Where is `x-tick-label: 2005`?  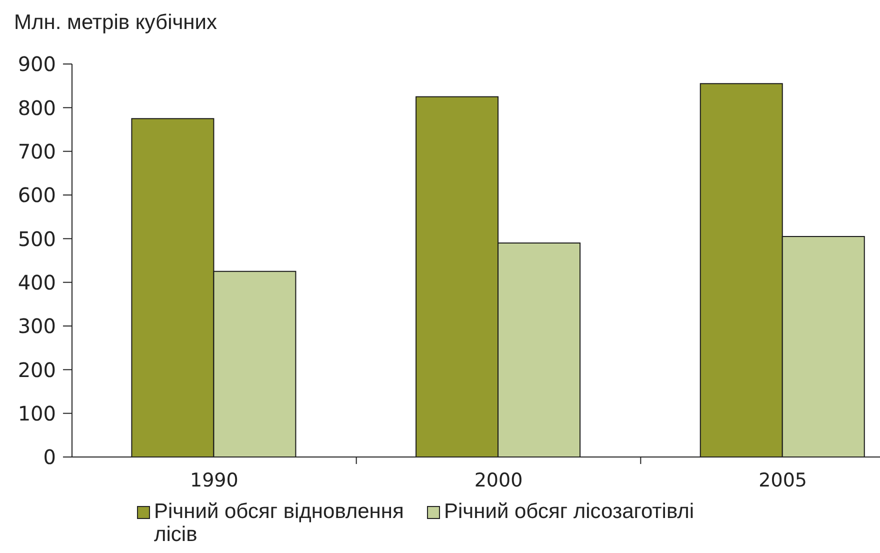 x-tick-label: 2005 is located at coordinates (783, 480).